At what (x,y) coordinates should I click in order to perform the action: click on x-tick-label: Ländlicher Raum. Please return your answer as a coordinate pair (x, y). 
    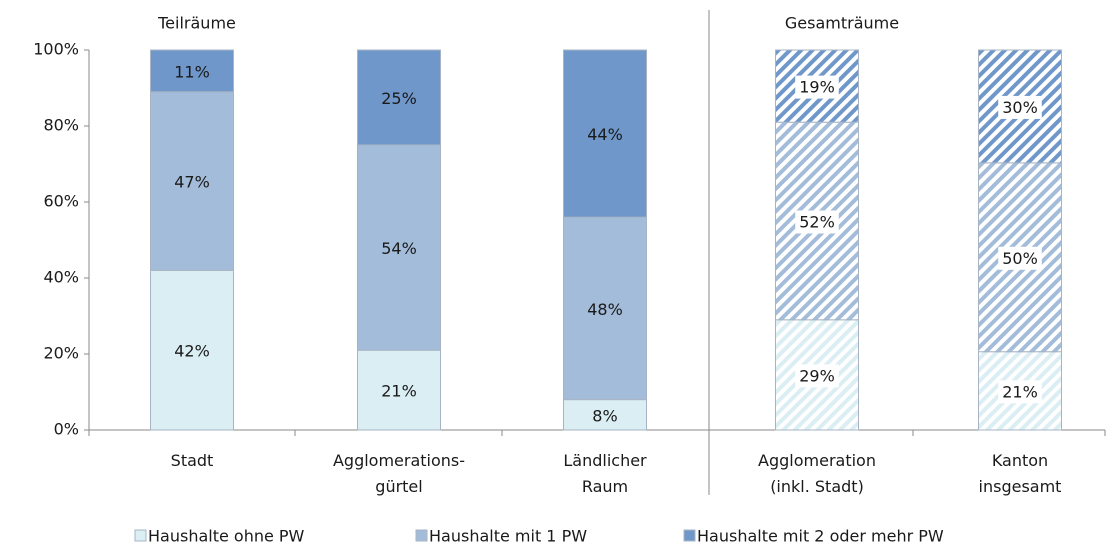
    Looking at the image, I should click on (605, 473).